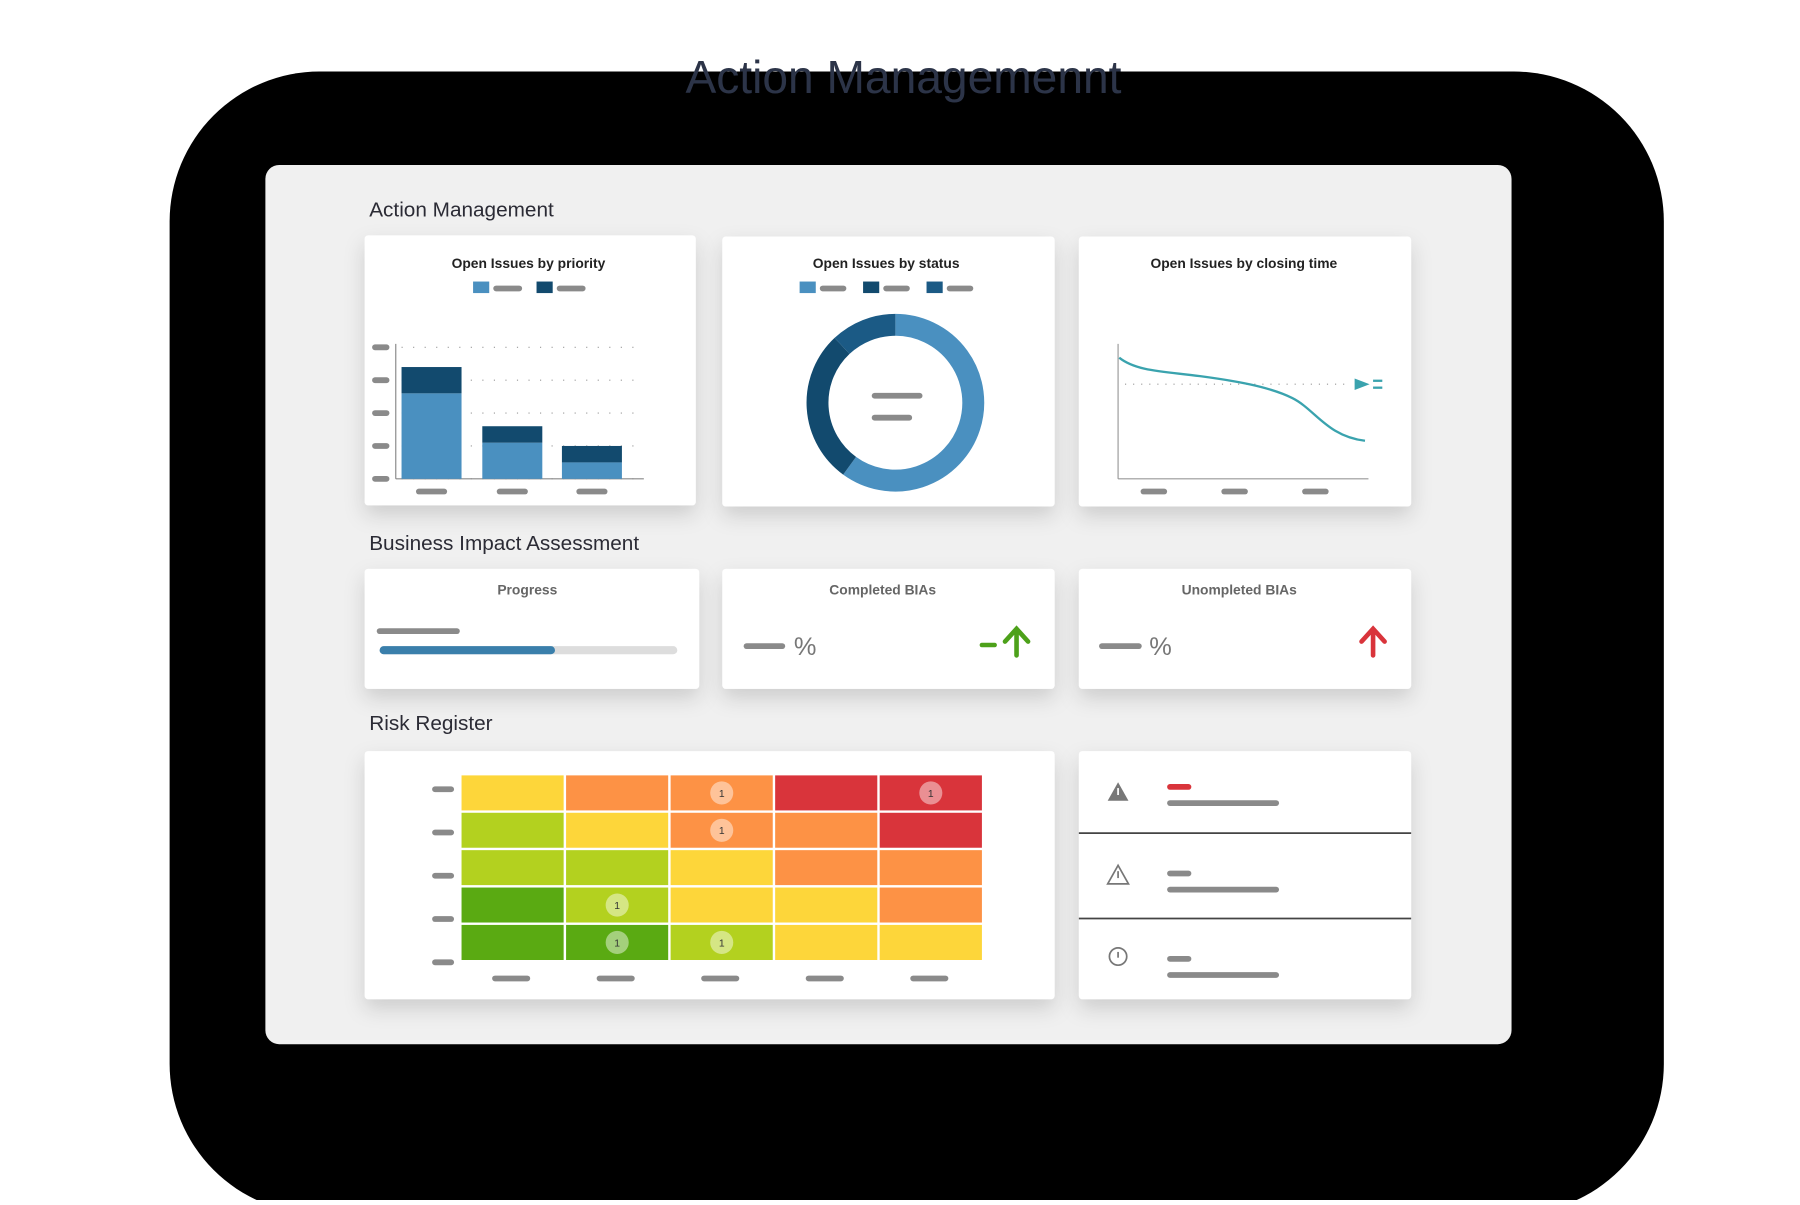  I want to click on card-title: Open Issues by status, so click(886, 263).